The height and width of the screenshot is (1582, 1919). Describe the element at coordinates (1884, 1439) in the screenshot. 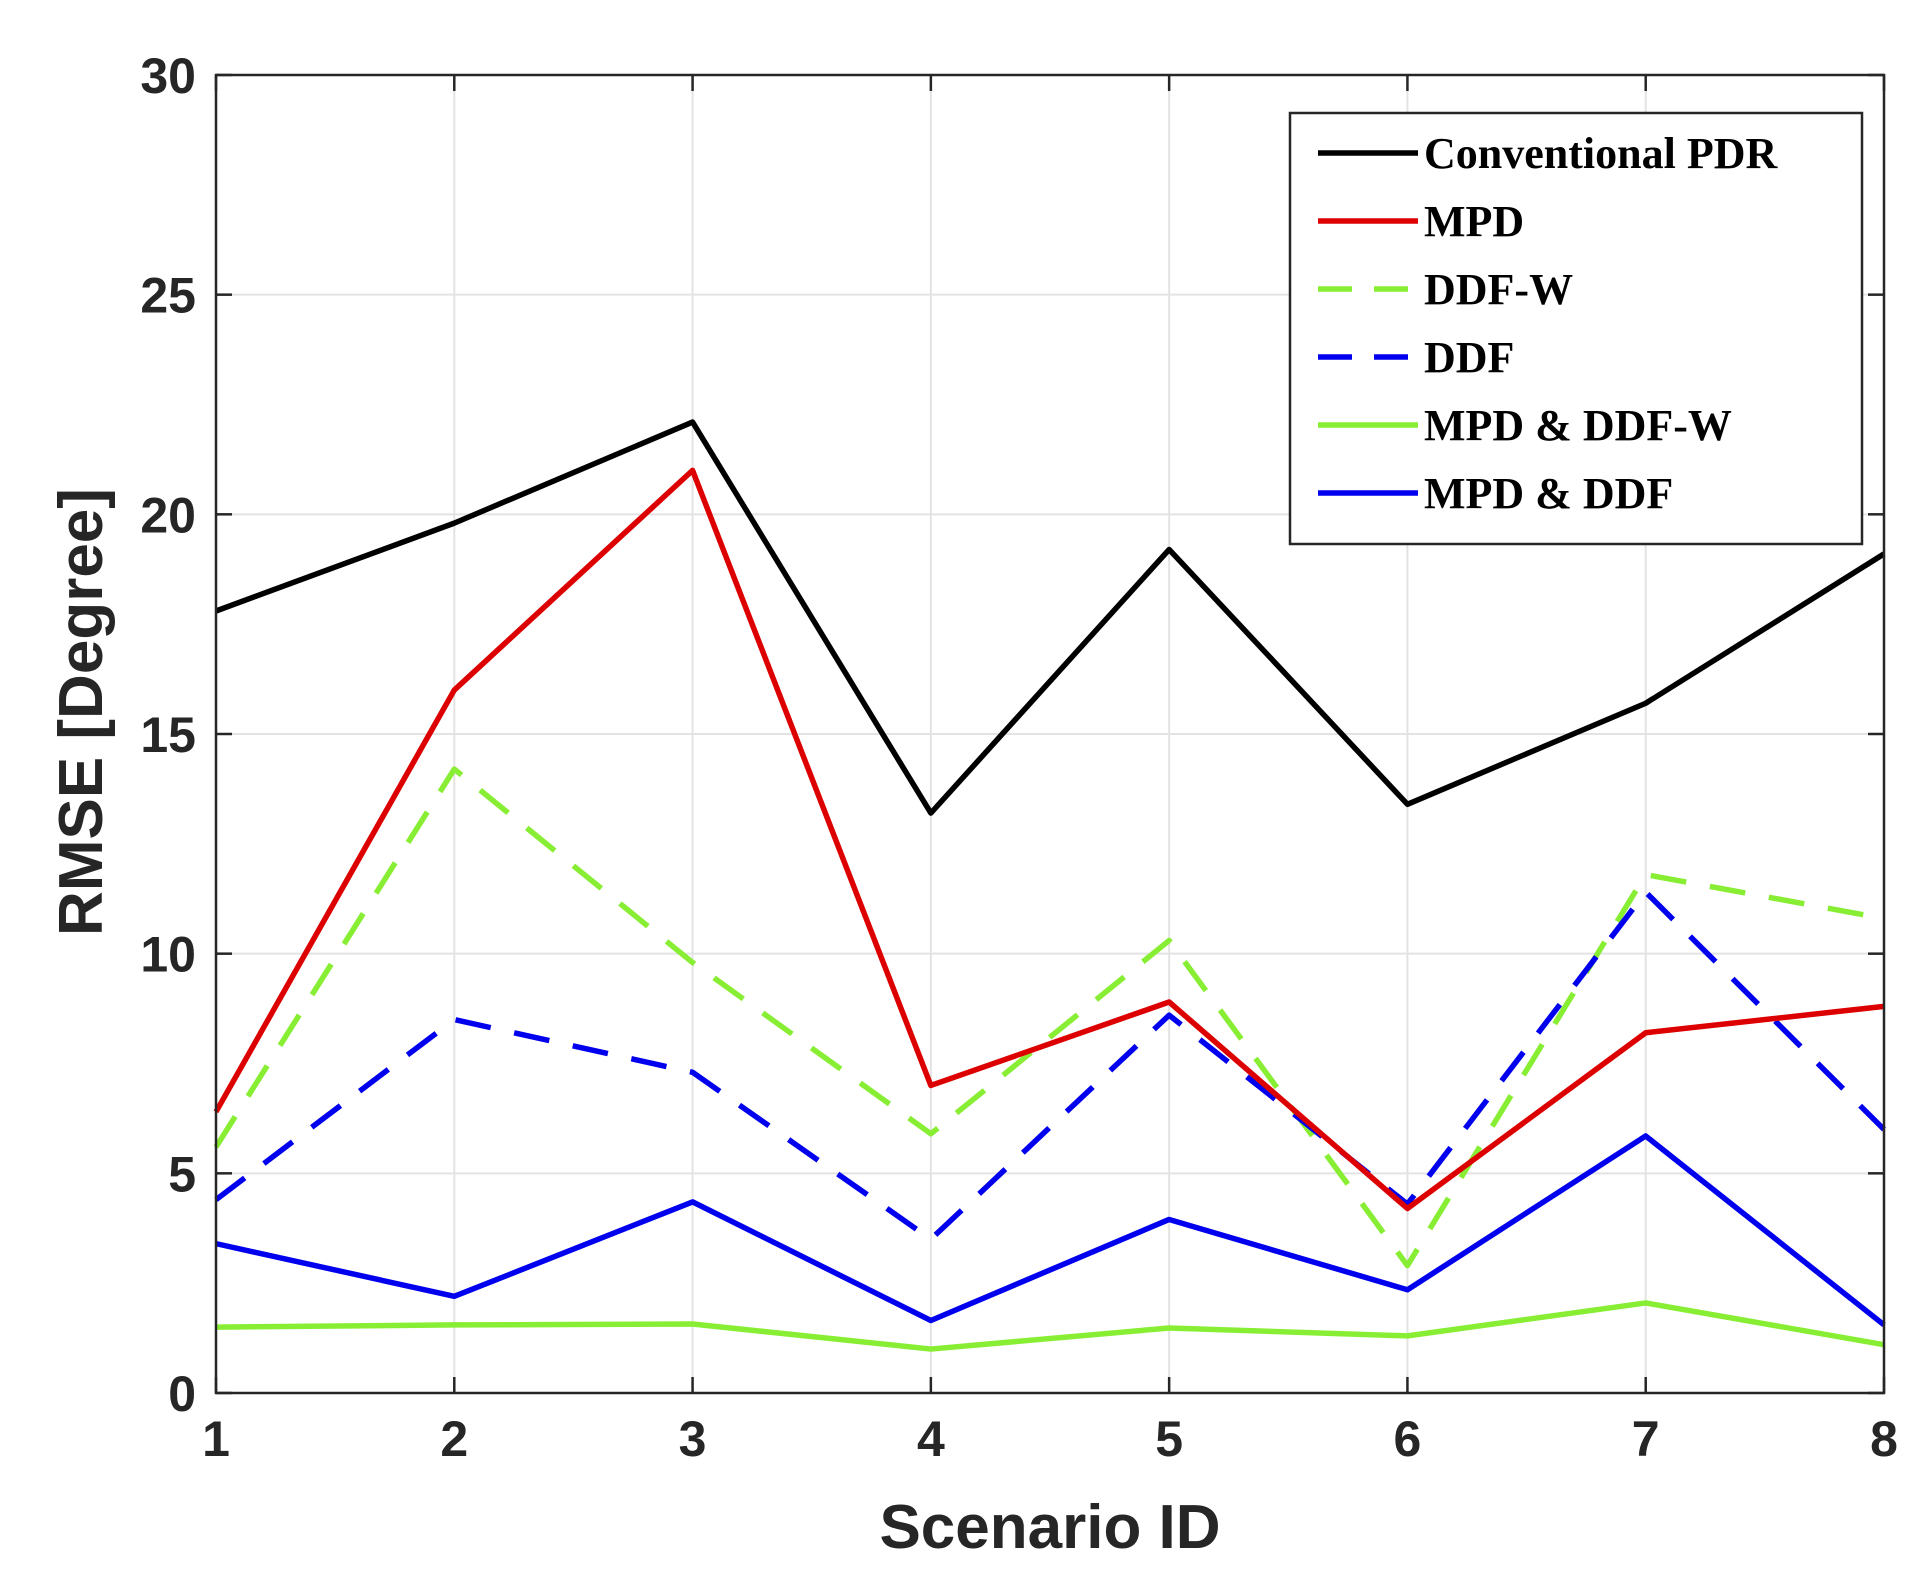

I see `x-tick-label: 8` at that location.